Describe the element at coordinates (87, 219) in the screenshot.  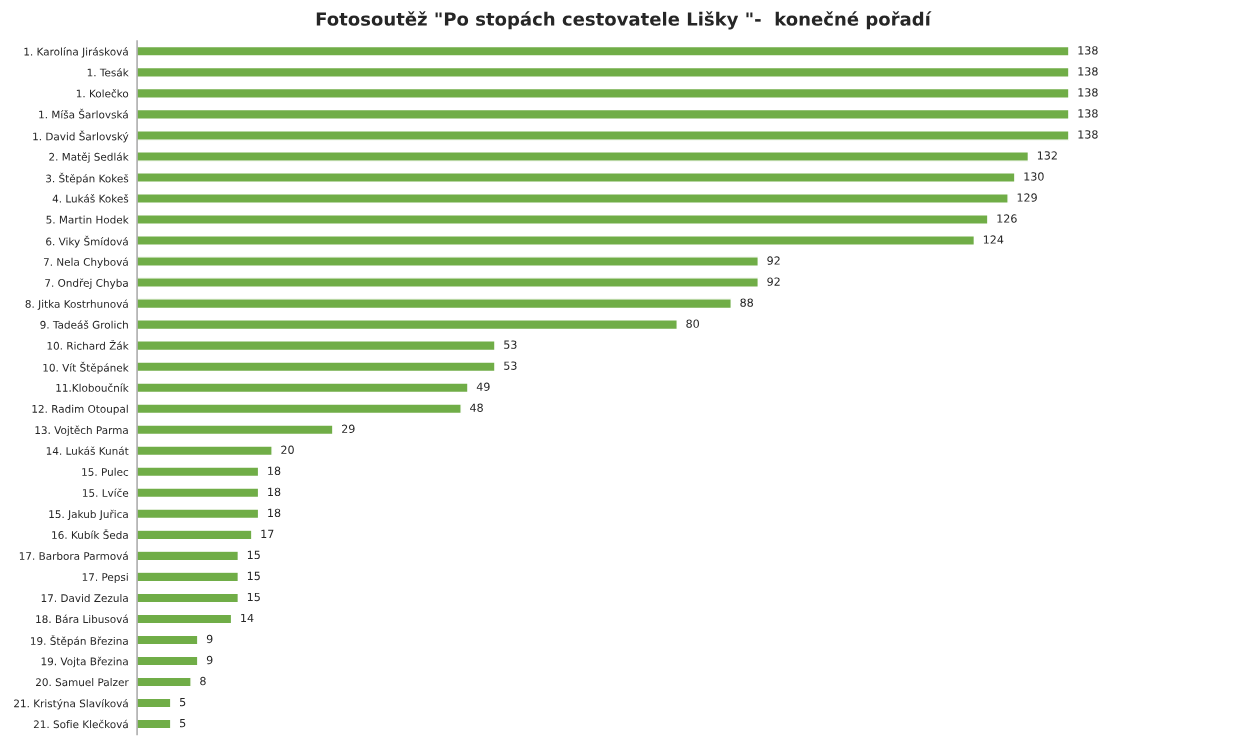
I see `y-tick-label: 5. Martin Hodek` at that location.